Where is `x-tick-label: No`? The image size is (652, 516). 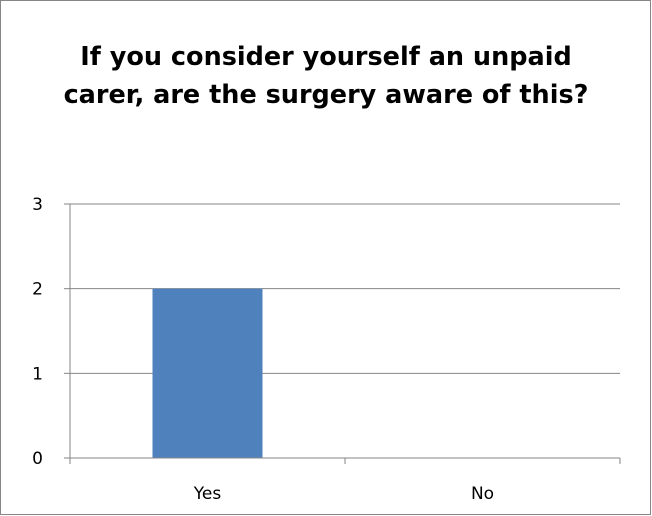 x-tick-label: No is located at coordinates (482, 494).